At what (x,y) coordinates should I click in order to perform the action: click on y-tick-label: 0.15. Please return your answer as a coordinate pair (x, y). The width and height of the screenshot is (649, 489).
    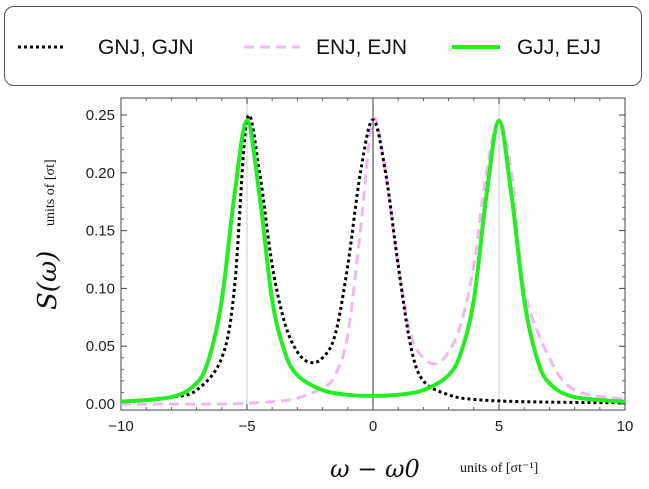
    Looking at the image, I should click on (100, 231).